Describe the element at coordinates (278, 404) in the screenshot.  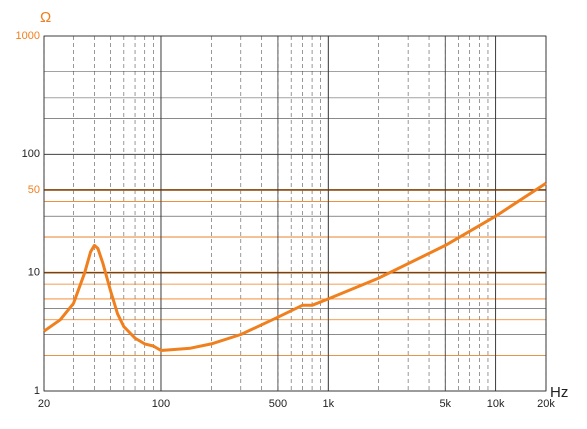
I see `x-tick-label: 500` at that location.